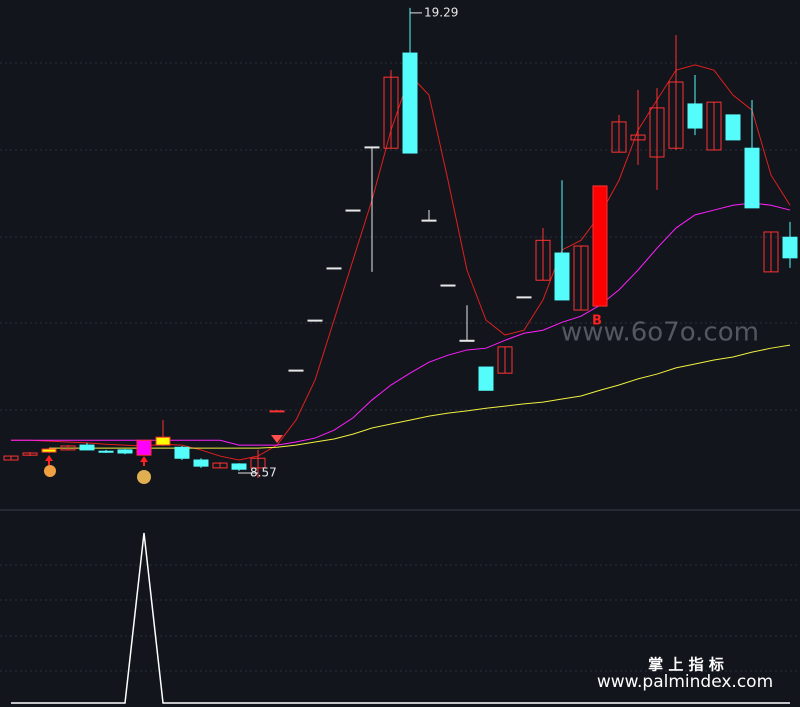 The image size is (800, 707). I want to click on moving-average, so click(420, 396).